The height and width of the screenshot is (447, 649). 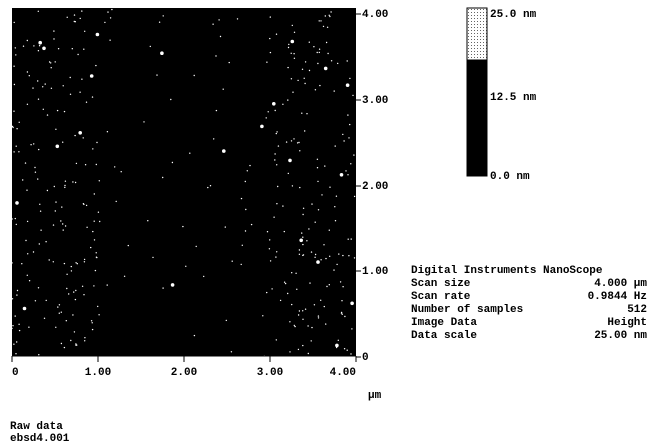 What do you see at coordinates (270, 373) in the screenshot?
I see `x-tick-label: 3.00` at bounding box center [270, 373].